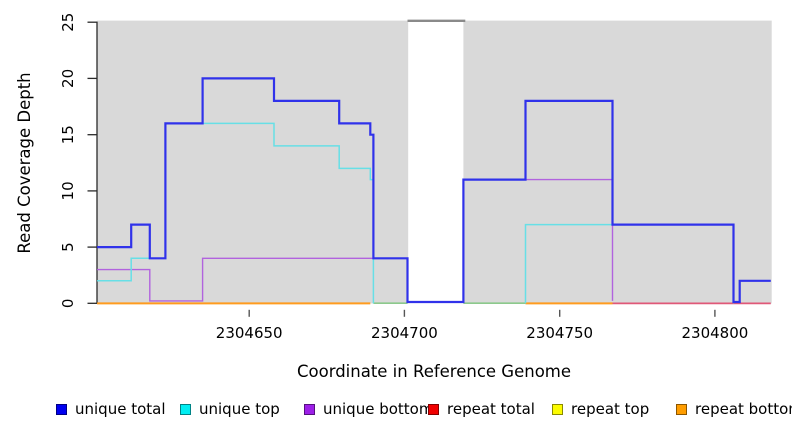 This screenshot has height=432, width=792. I want to click on x-tick-label: 2304700, so click(404, 333).